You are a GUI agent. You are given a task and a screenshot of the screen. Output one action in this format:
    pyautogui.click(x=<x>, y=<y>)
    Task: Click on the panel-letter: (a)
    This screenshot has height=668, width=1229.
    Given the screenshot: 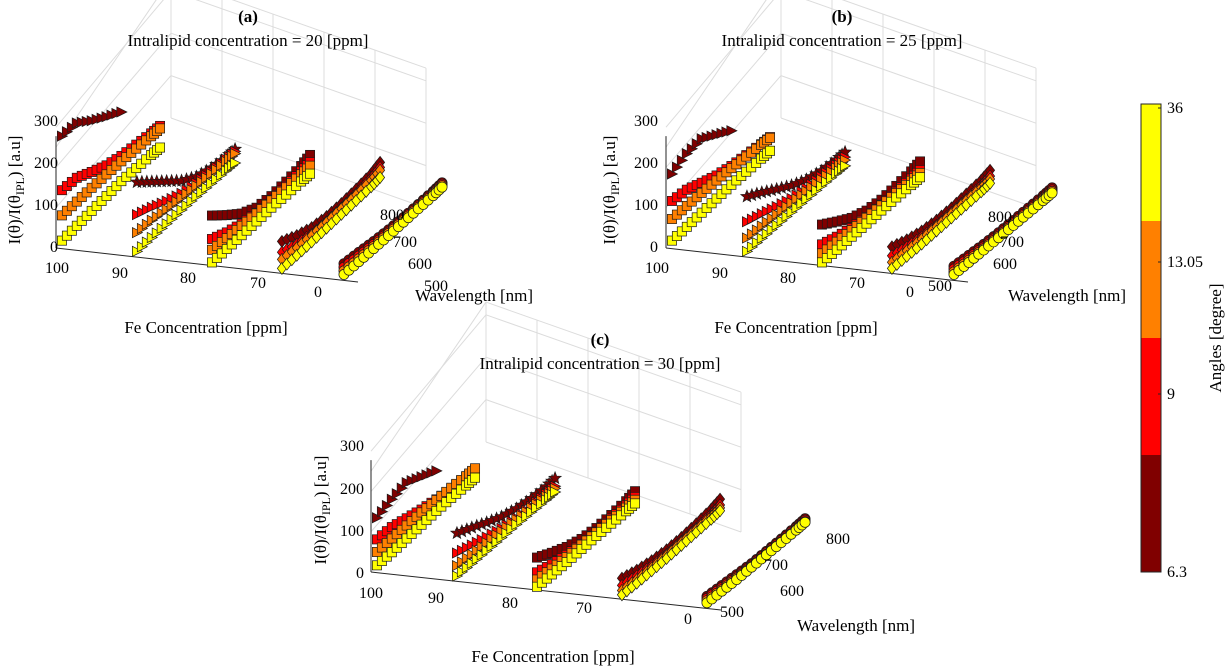 What is the action you would take?
    pyautogui.click(x=248, y=16)
    